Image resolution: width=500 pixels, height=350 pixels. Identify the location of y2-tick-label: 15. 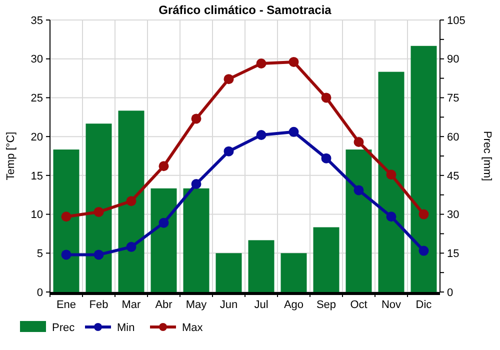
(453, 254).